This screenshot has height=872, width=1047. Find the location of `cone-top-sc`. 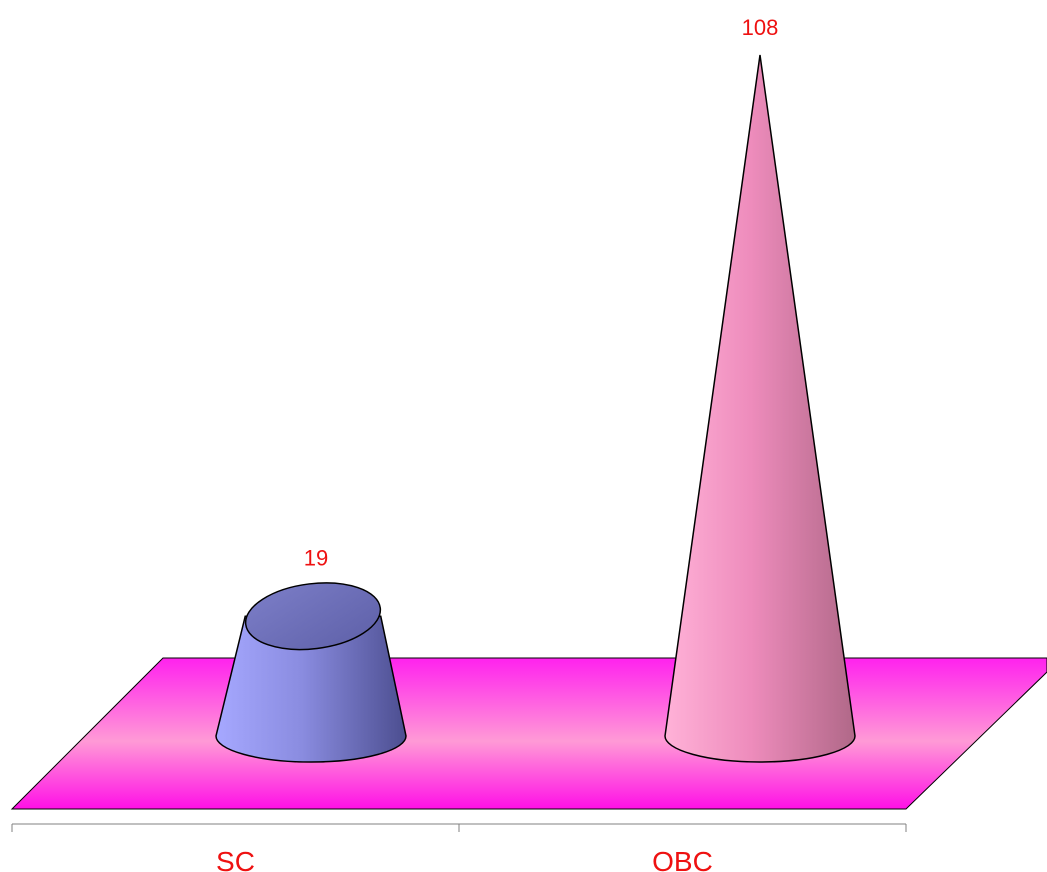

cone-top-sc is located at coordinates (313, 616).